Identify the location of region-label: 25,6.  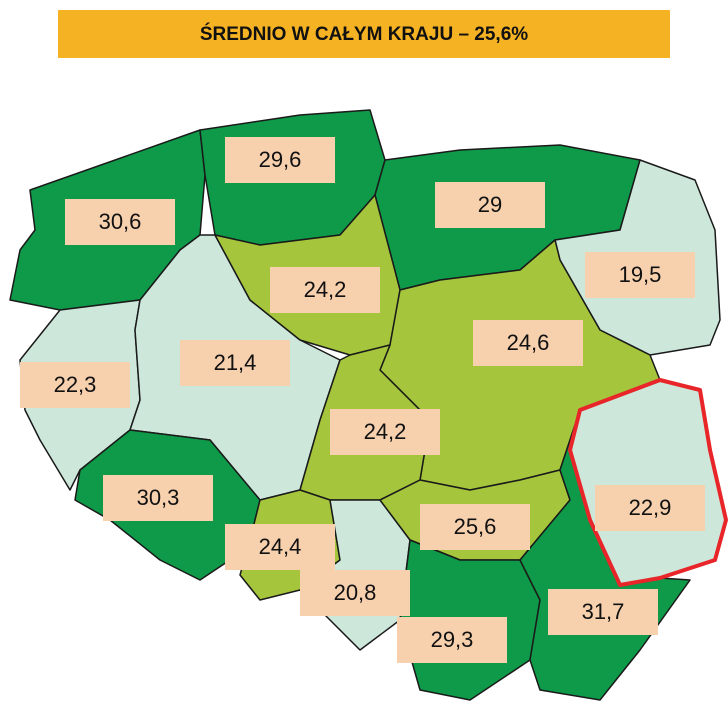
(475, 526).